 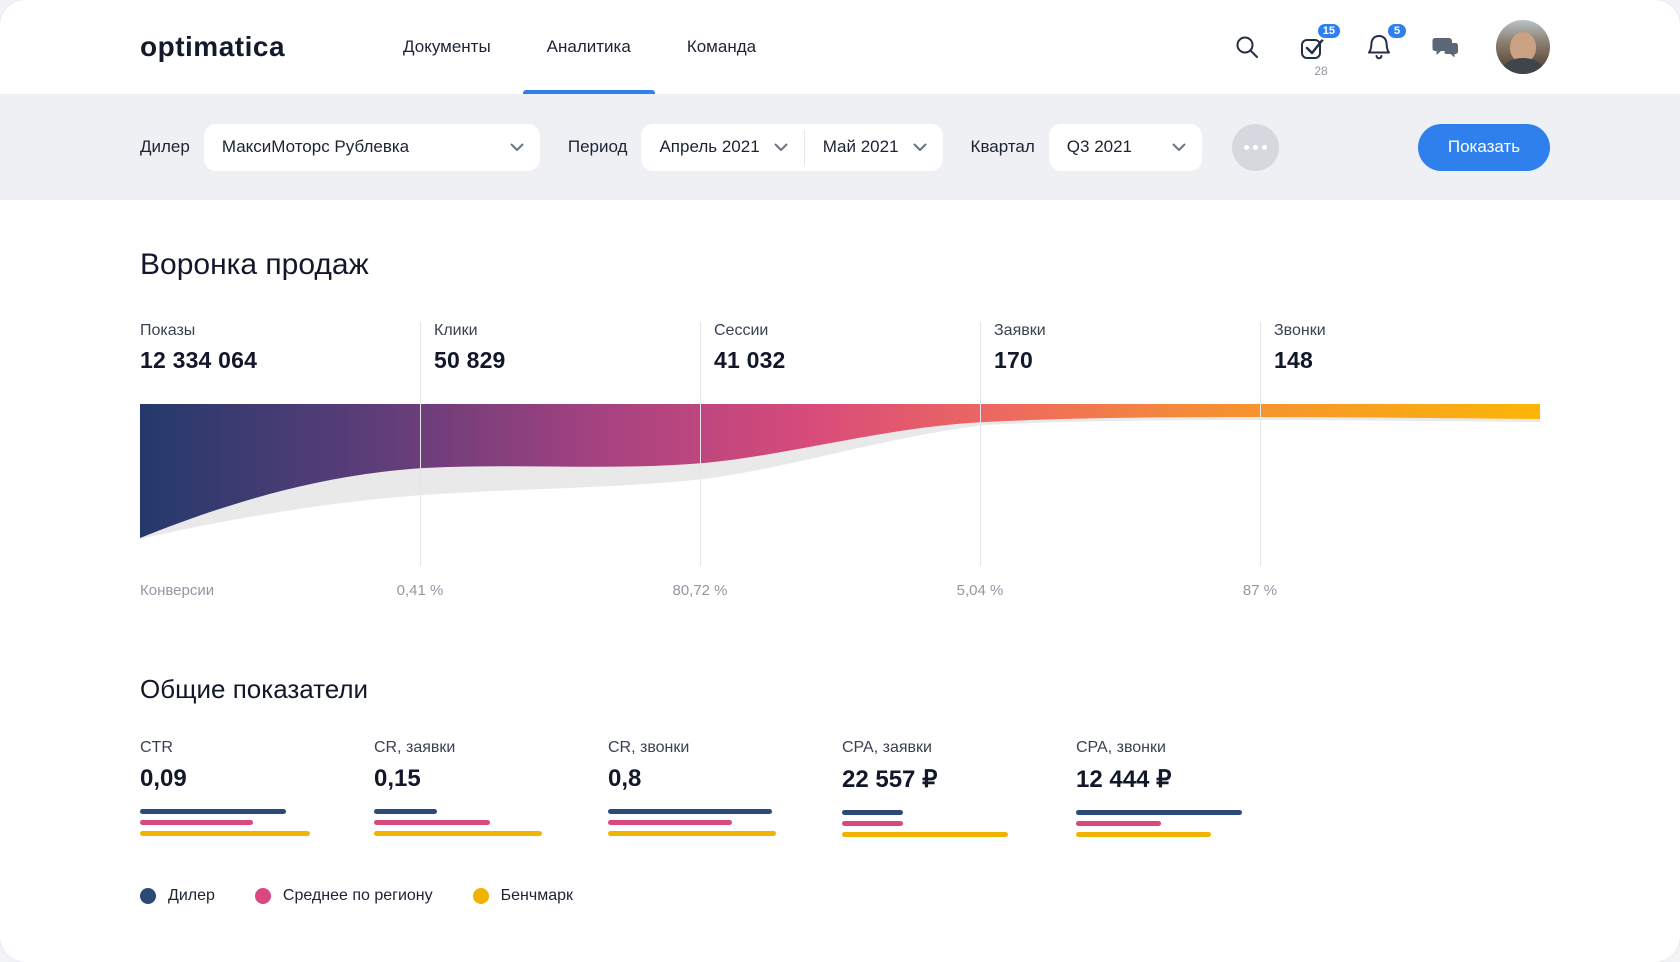 What do you see at coordinates (1247, 47) in the screenshot?
I see `search-button` at bounding box center [1247, 47].